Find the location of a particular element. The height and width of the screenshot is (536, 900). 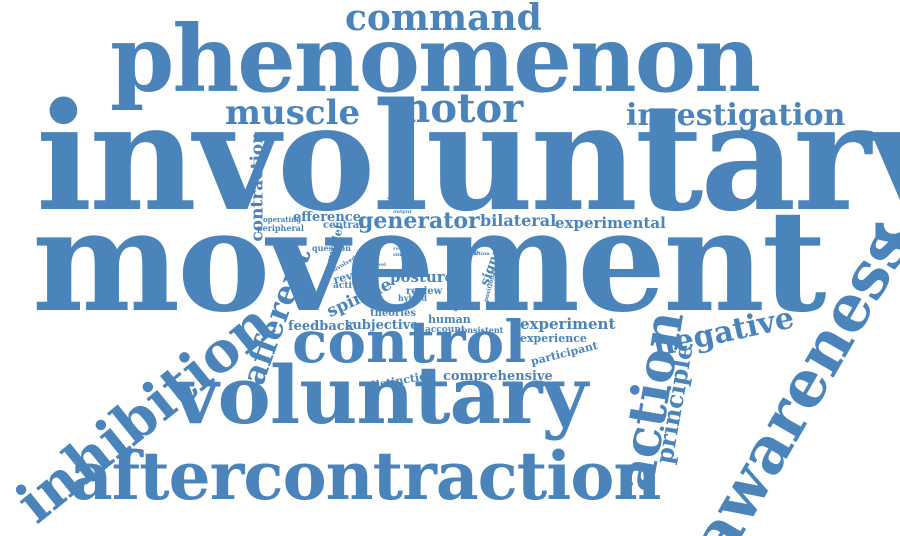

word-review: review is located at coordinates (424, 291).